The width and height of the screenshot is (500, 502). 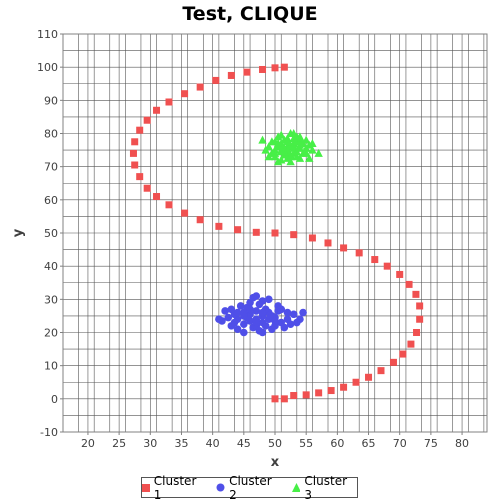 I want to click on x-tick-label: 50, so click(x=275, y=443).